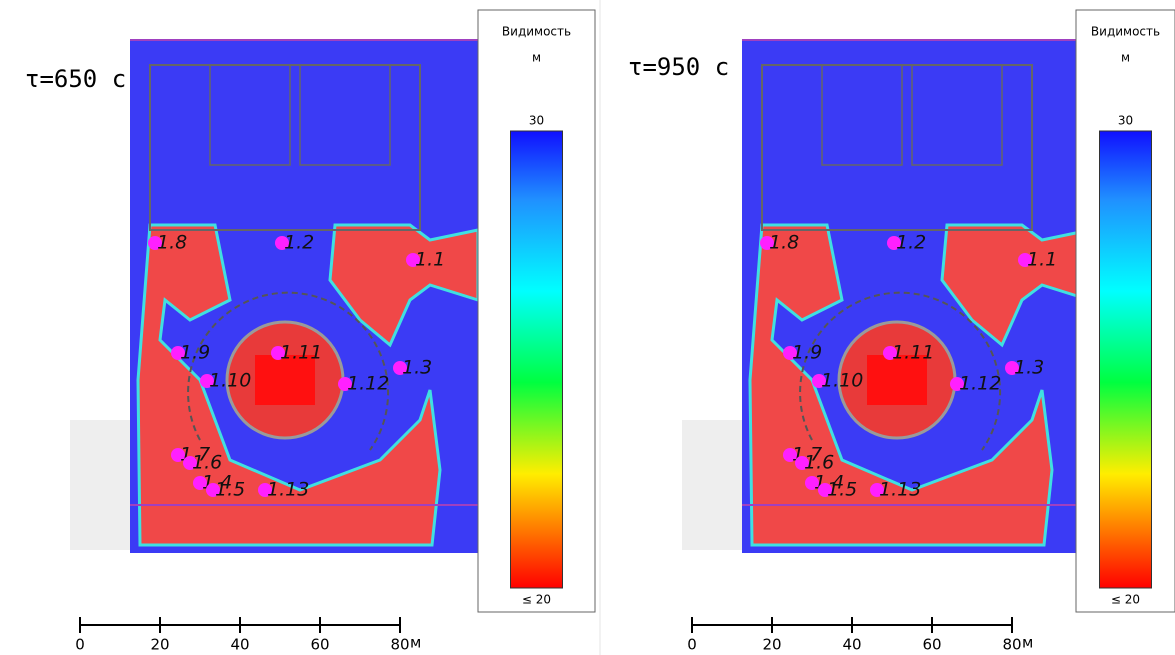 This screenshot has height=655, width=1175. Describe the element at coordinates (678, 67) in the screenshot. I see `time-label: τ=950 с` at that location.